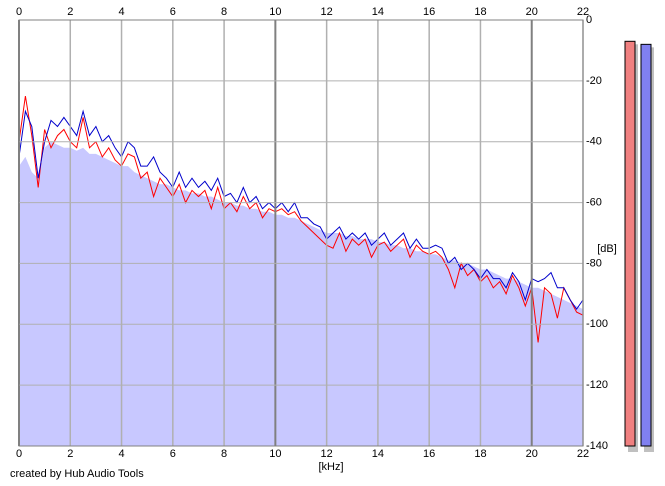  What do you see at coordinates (275, 454) in the screenshot?
I see `x-tick-label-bottom: 10` at bounding box center [275, 454].